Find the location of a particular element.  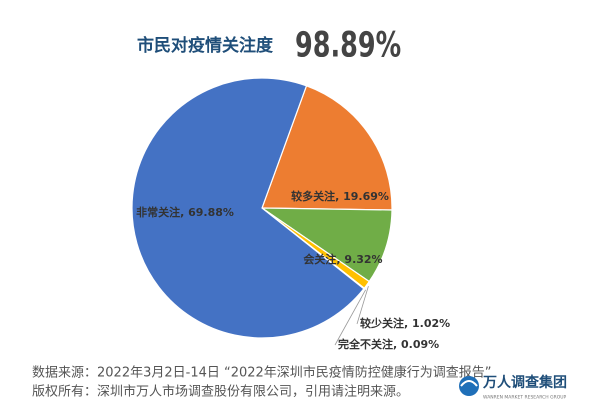

data-label: 完全不关注, 0.09% is located at coordinates (388, 344).